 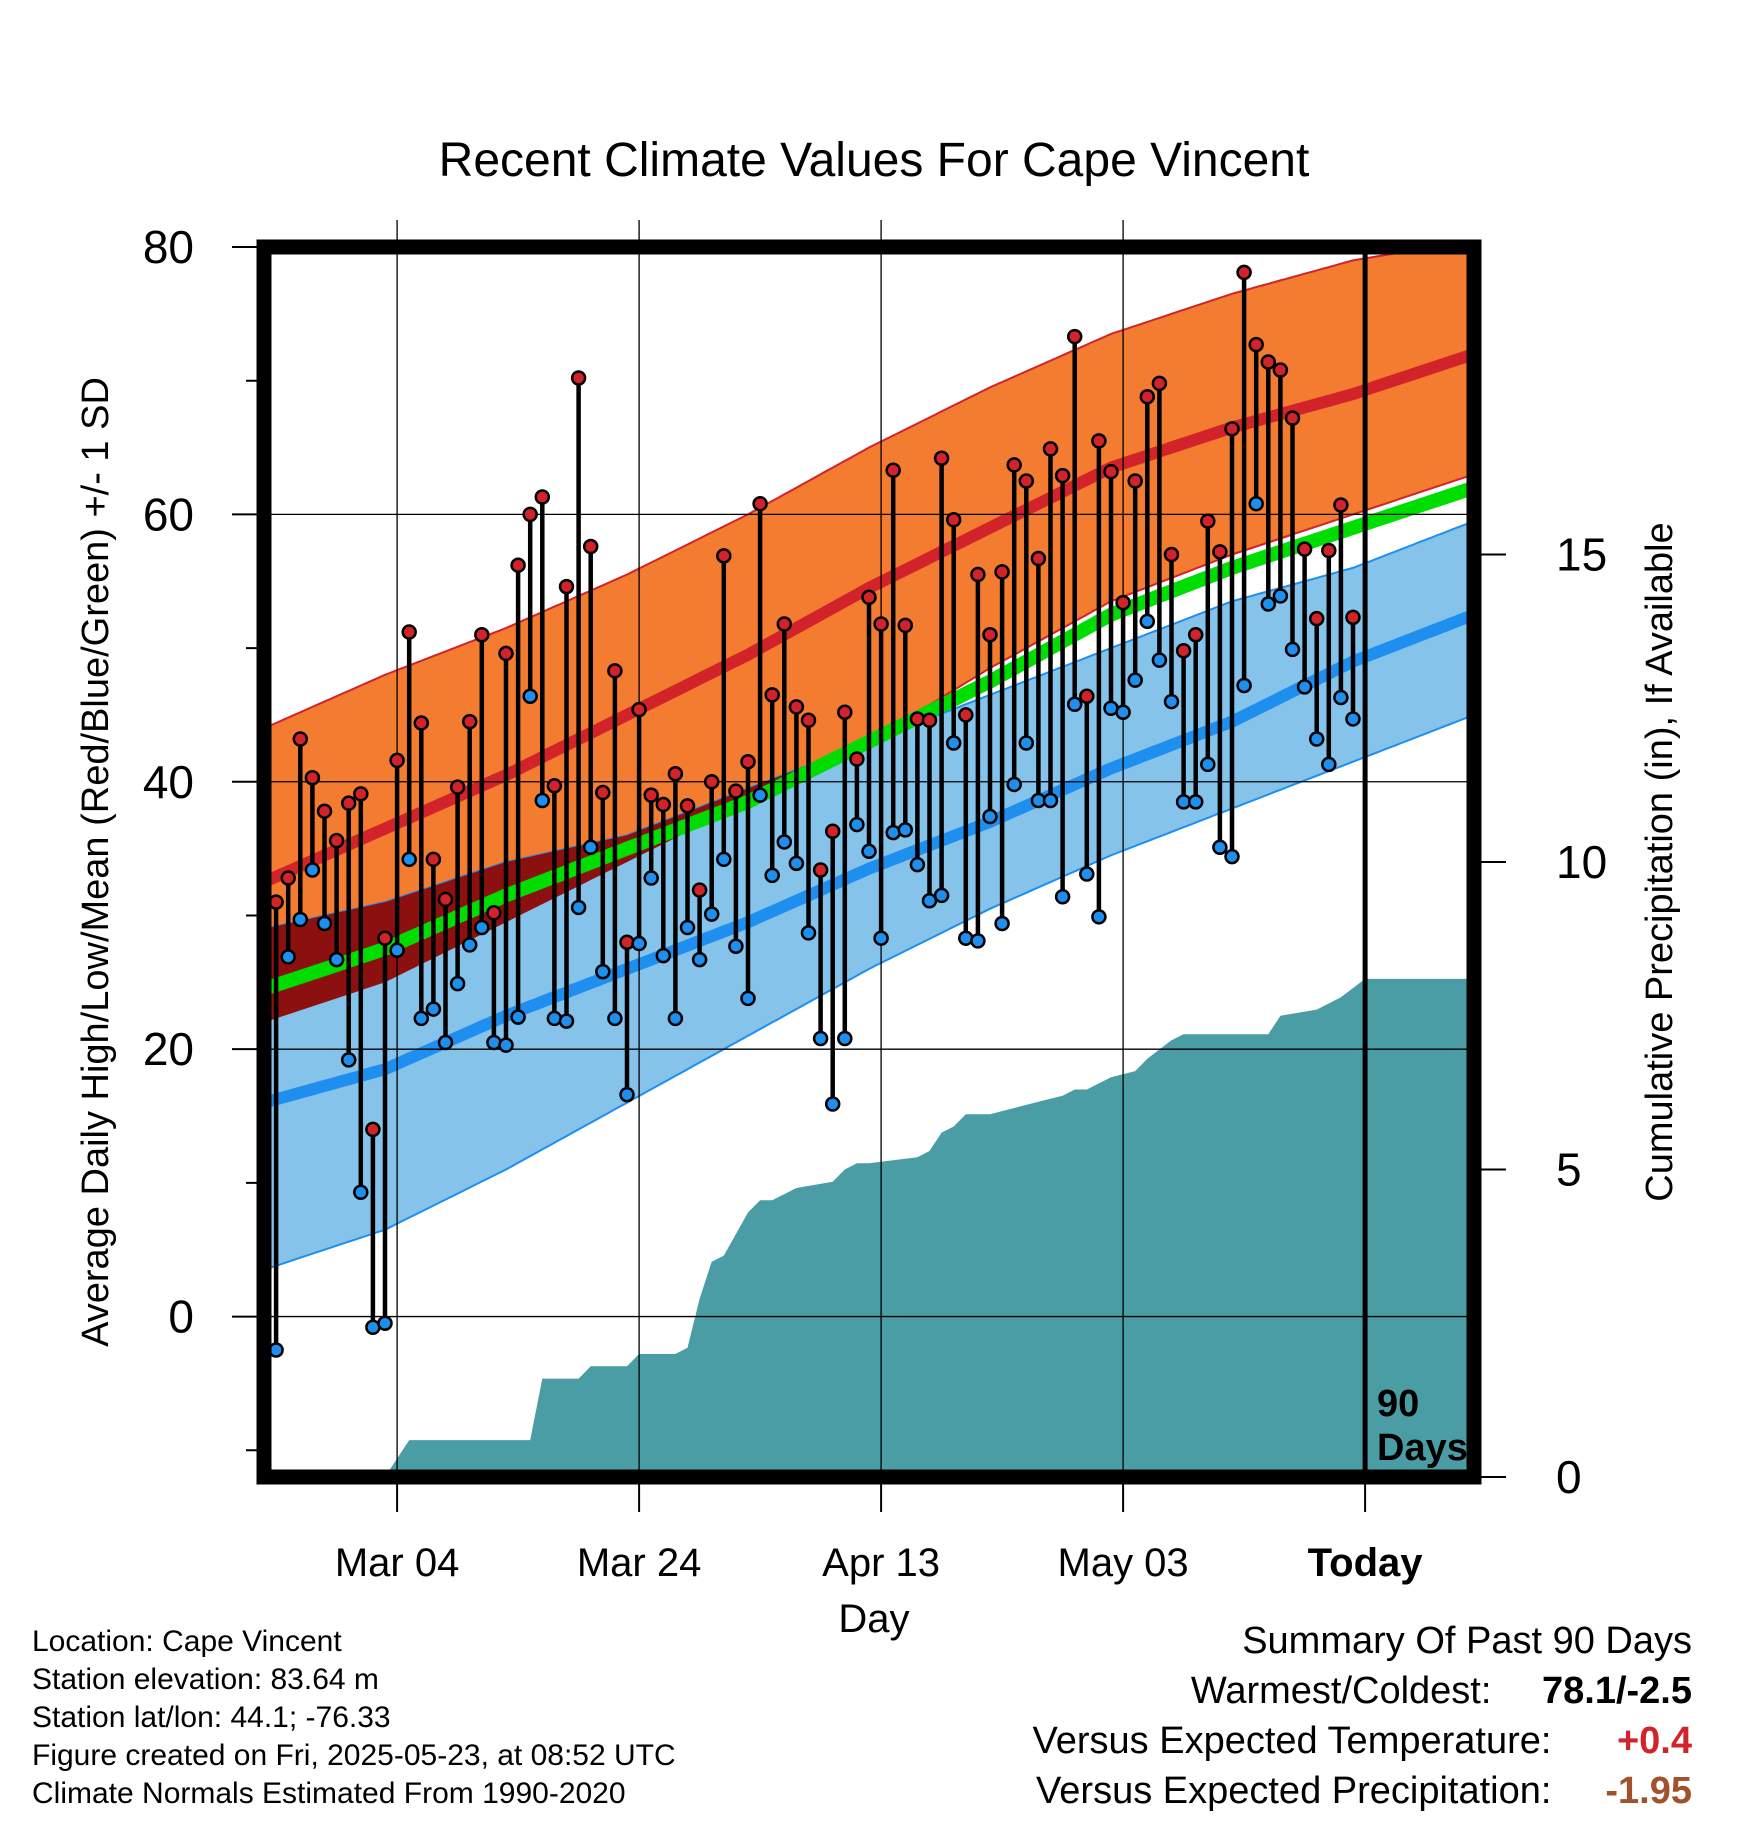 What do you see at coordinates (1441, 1691) in the screenshot?
I see `summary-warmest-coldest: Warmest/Coldest: 78.1/-2.5` at bounding box center [1441, 1691].